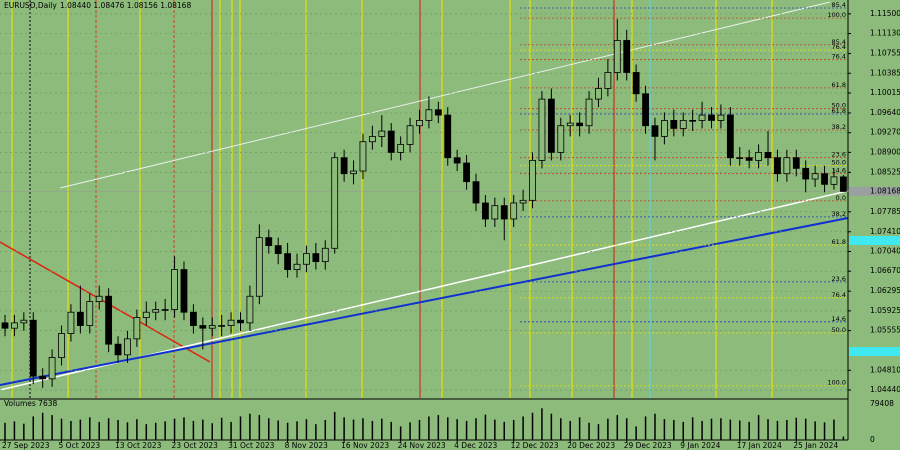  I want to click on fib-label: 14.6, so click(839, 319).